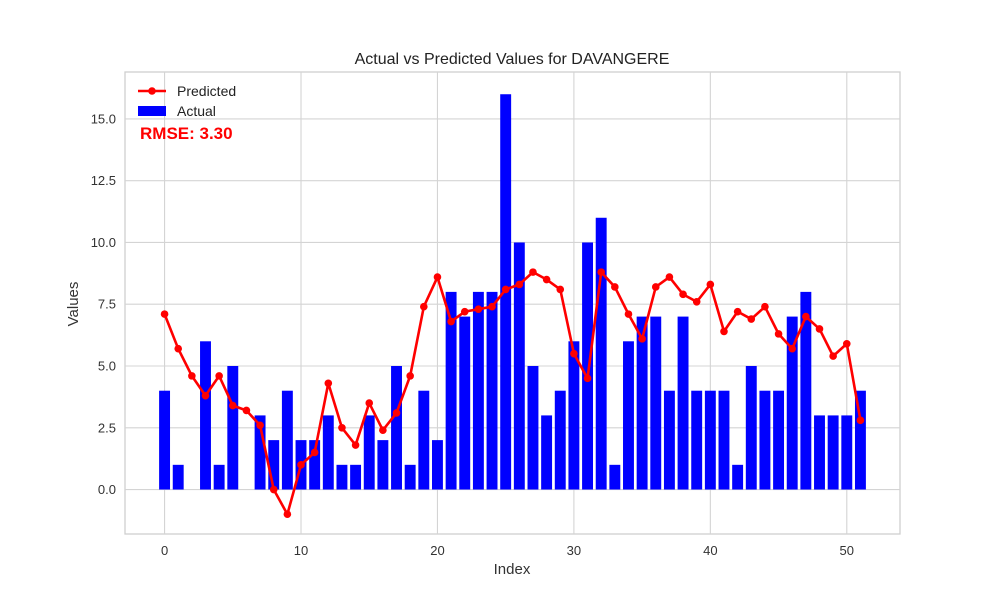  Describe the element at coordinates (206, 91) in the screenshot. I see `legend-label-predicted: Predicted` at that location.